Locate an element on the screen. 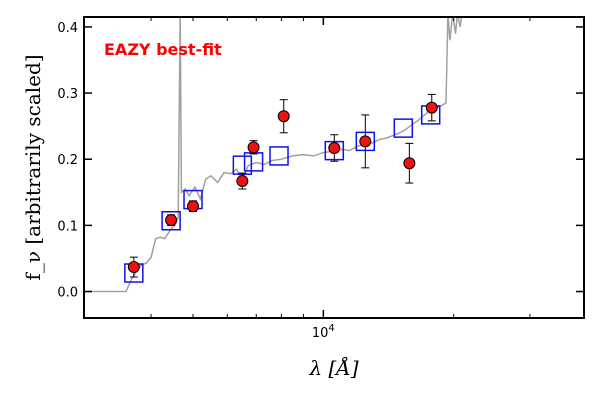  x-axis-title: λ [Å] is located at coordinates (333, 367).